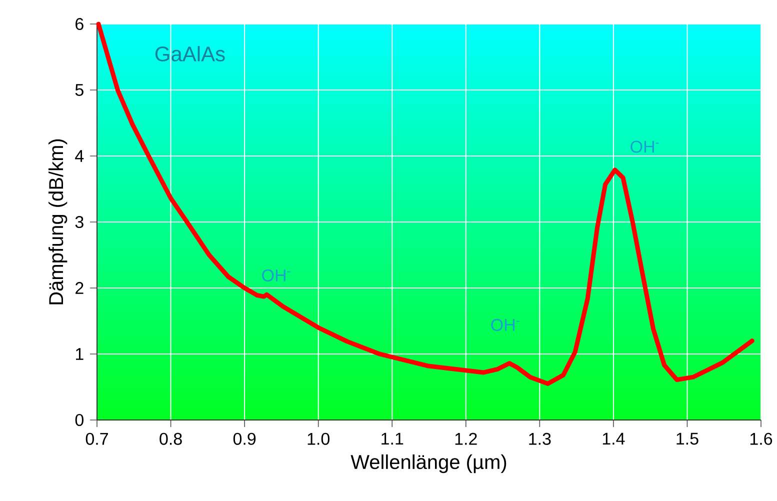 This screenshot has height=501, width=777. I want to click on x-tick-label: 1.2, so click(466, 438).